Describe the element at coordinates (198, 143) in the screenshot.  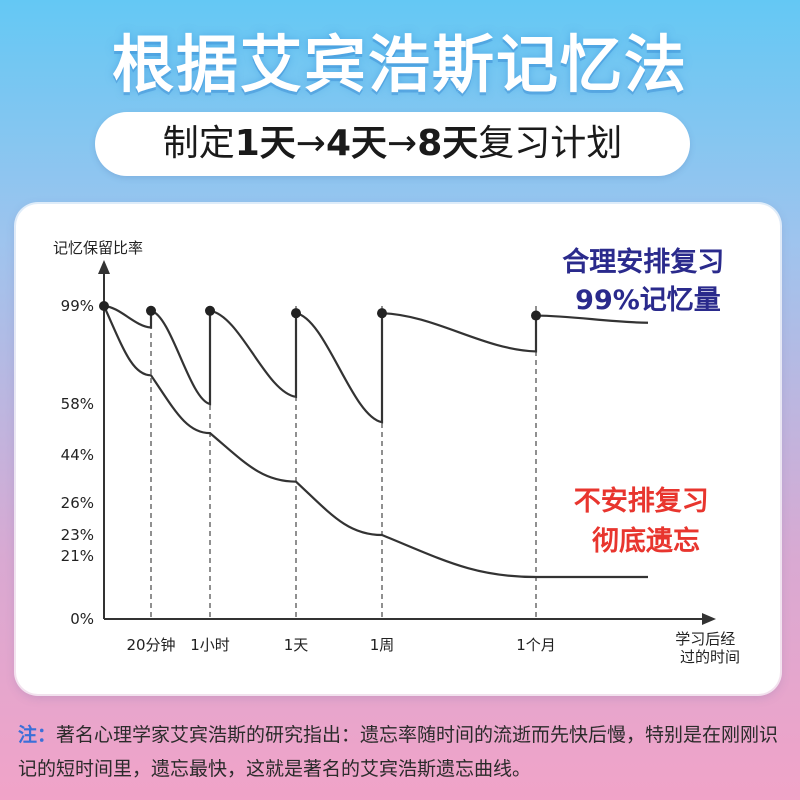
I see `subtitle-prefix: 制定` at that location.